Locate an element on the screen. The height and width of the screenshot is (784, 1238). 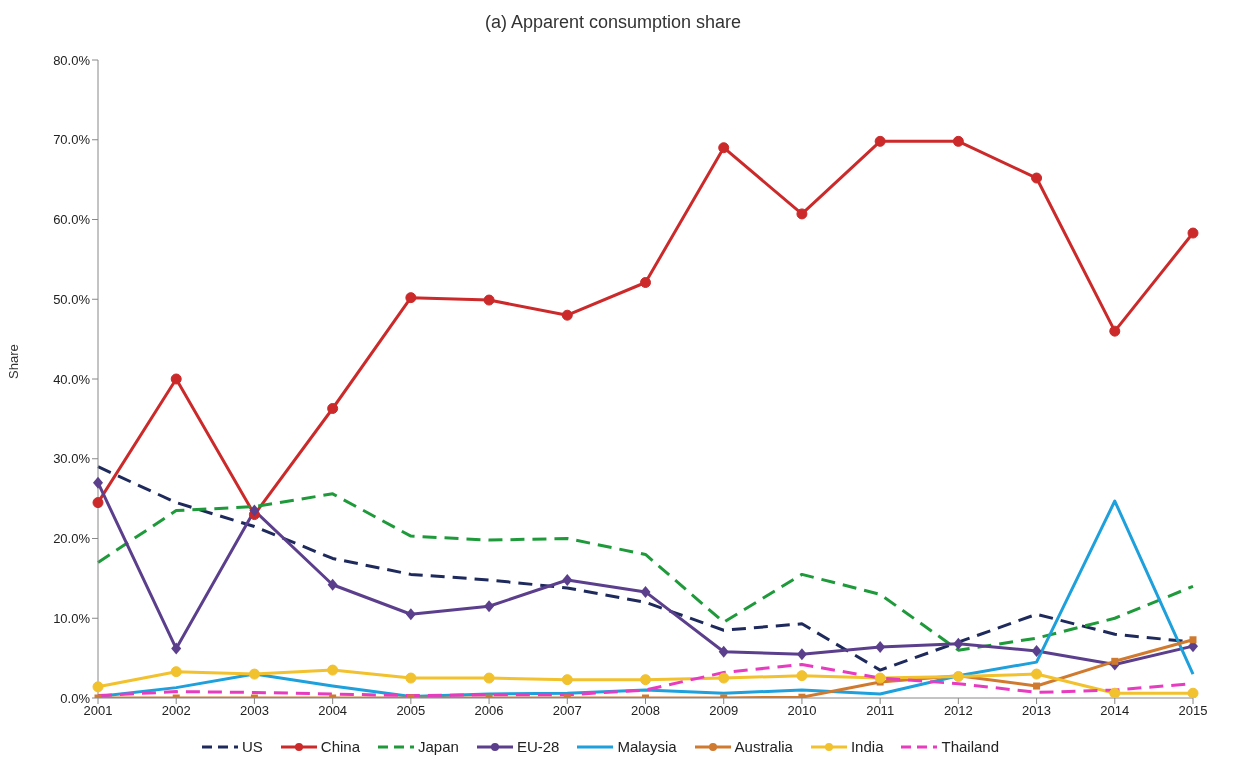
x-tick-label: 2006 is located at coordinates (489, 711).